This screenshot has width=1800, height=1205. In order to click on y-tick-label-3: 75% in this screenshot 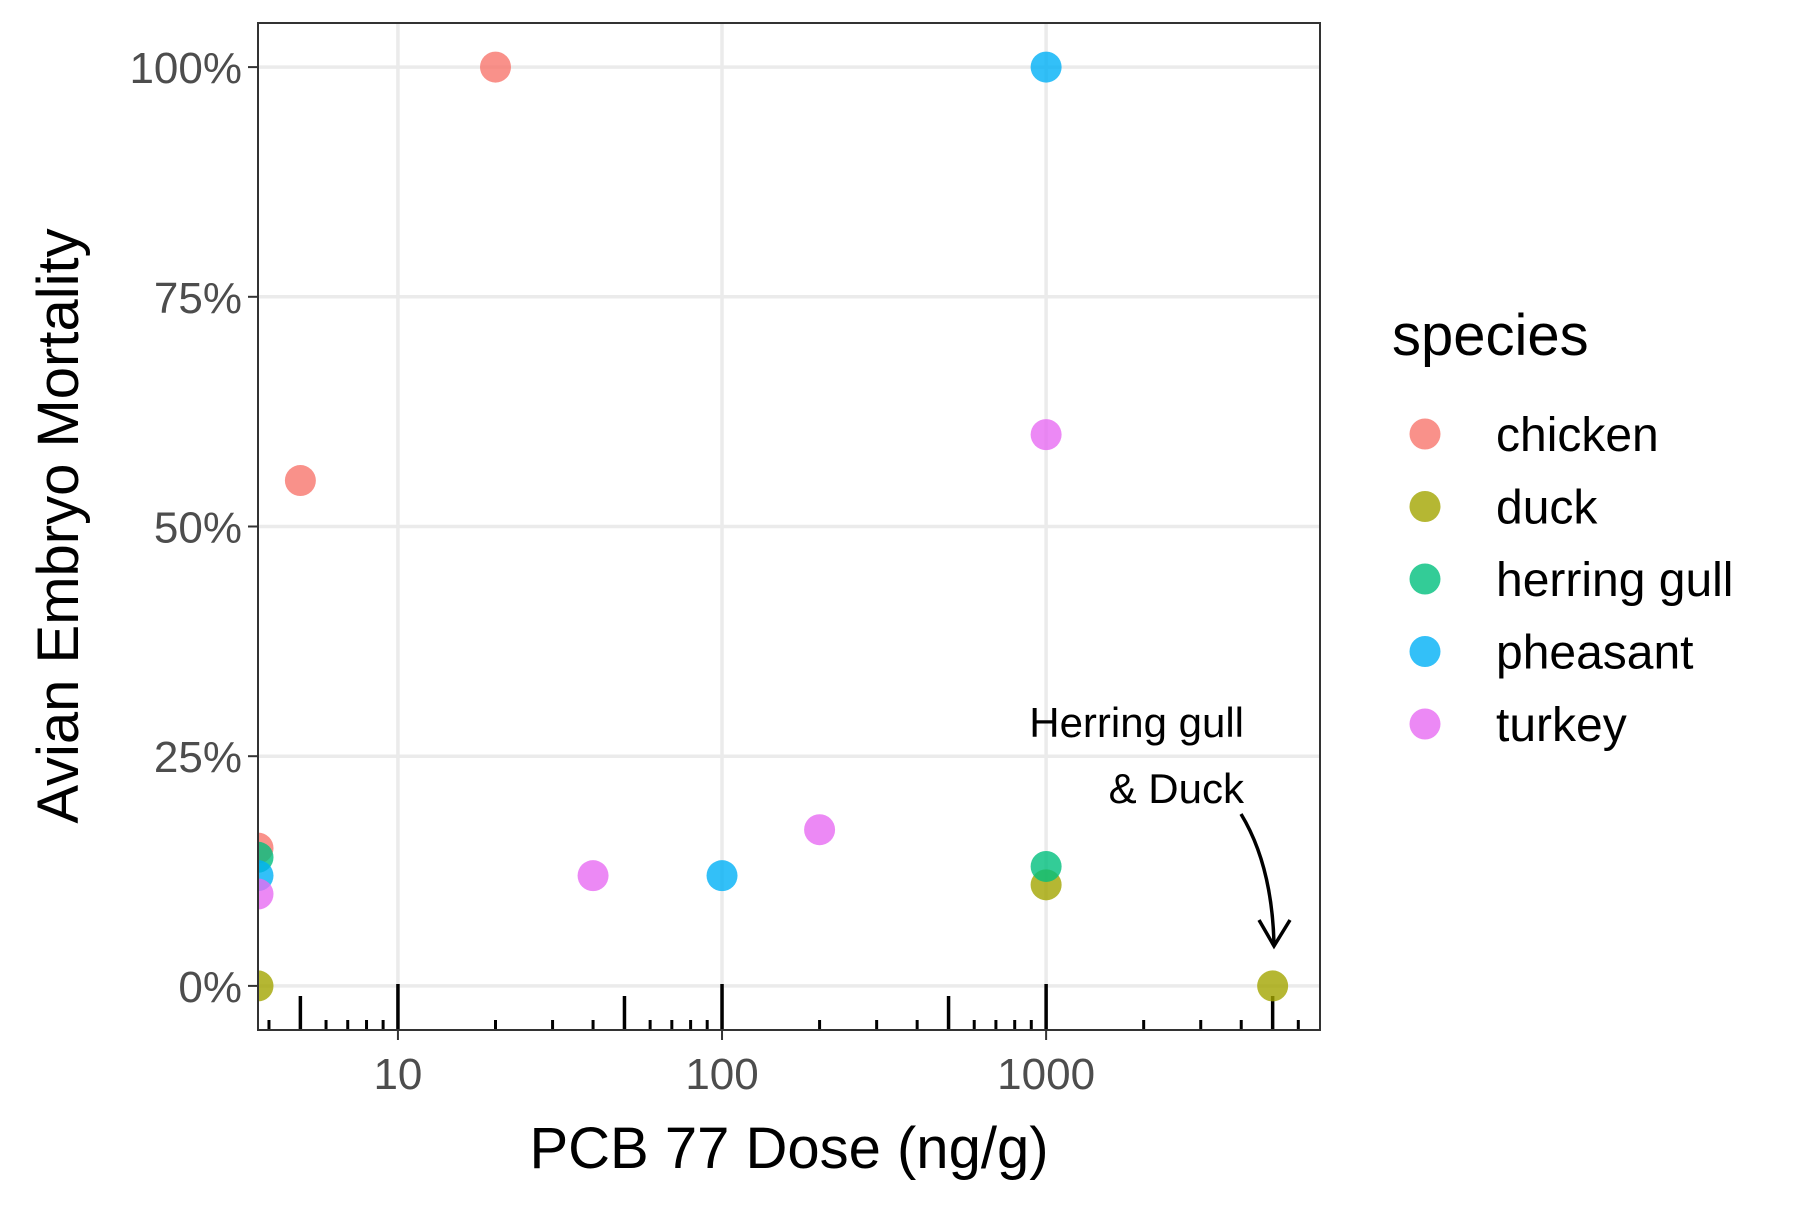, I will do `click(198, 298)`.